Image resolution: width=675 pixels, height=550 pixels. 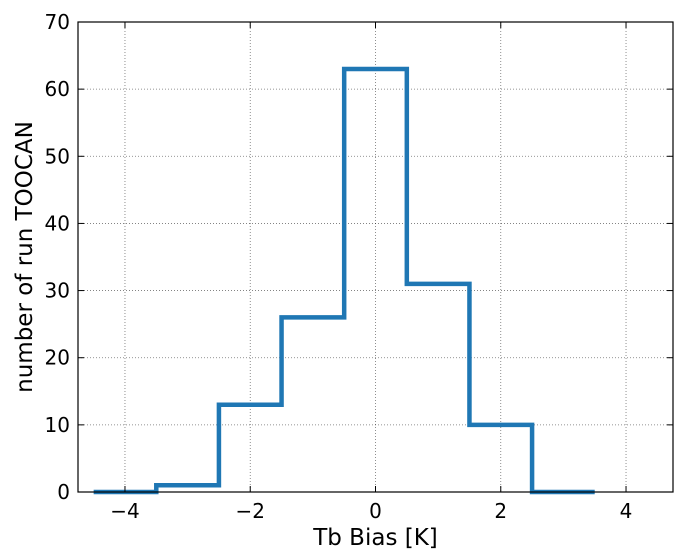 I want to click on y-tick-label: 0, so click(x=63, y=492).